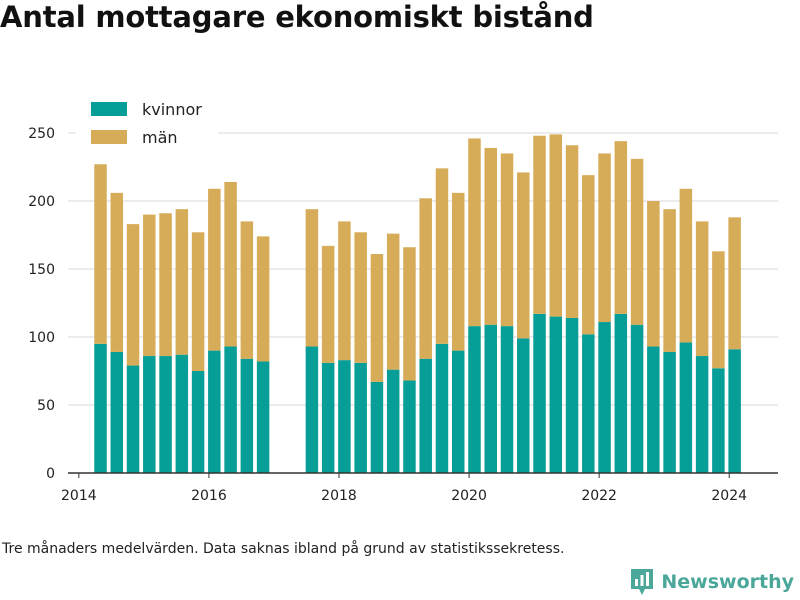 The image size is (800, 600). I want to click on legend-label-kvinnor: kvinnor, so click(172, 109).